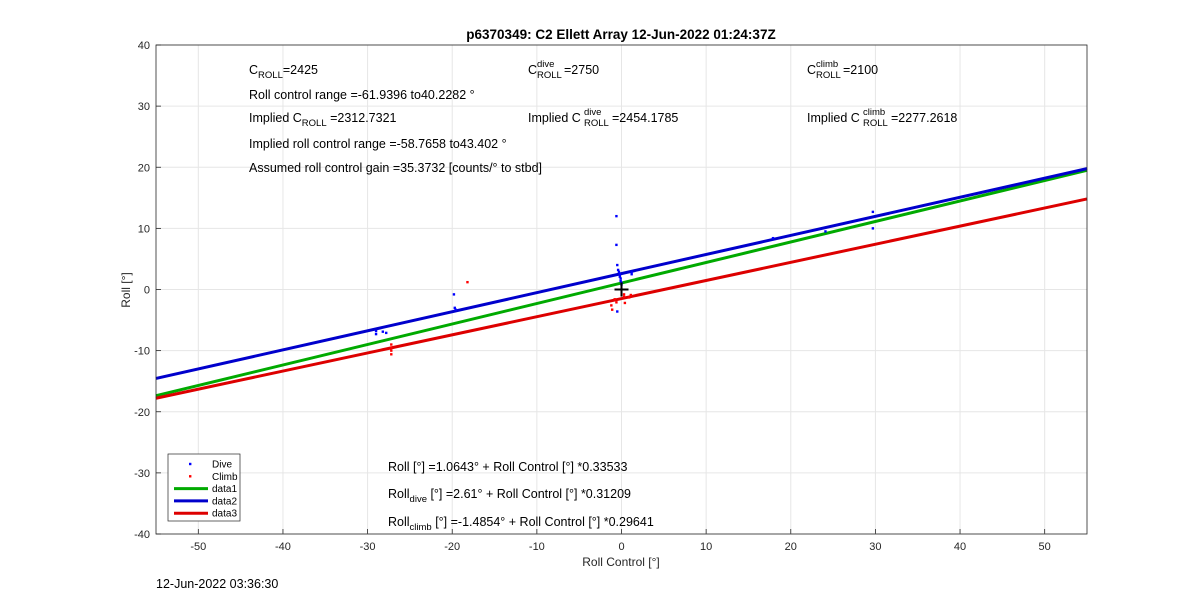 Image resolution: width=1200 pixels, height=601 pixels. I want to click on legend-label-data1: data1, so click(224, 489).